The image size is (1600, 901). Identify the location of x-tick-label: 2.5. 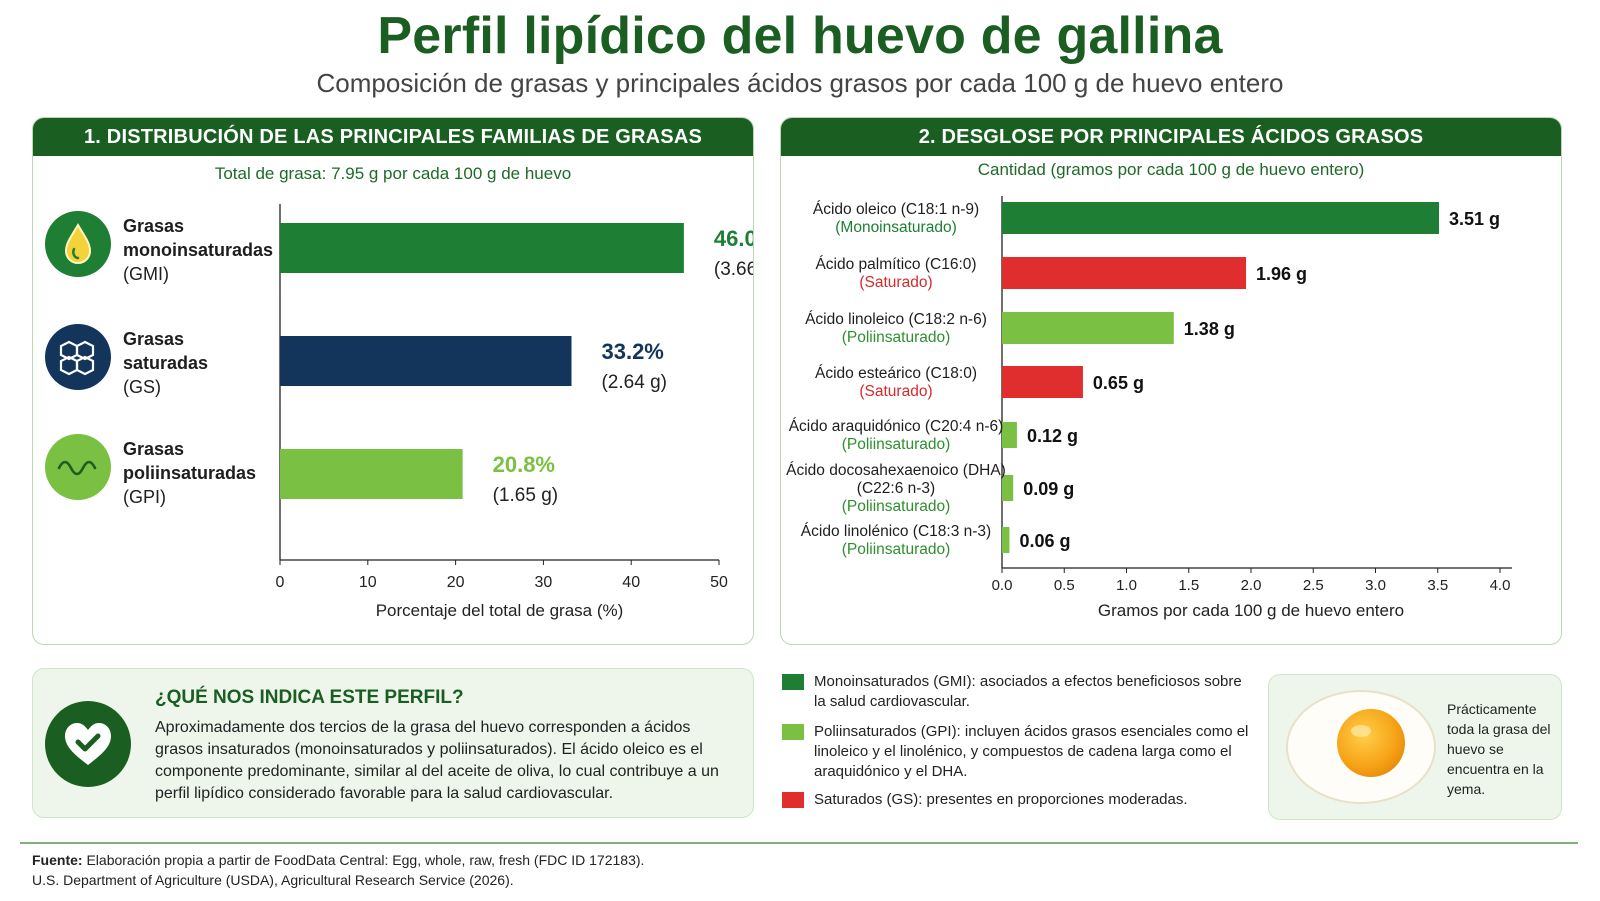
(1313, 585).